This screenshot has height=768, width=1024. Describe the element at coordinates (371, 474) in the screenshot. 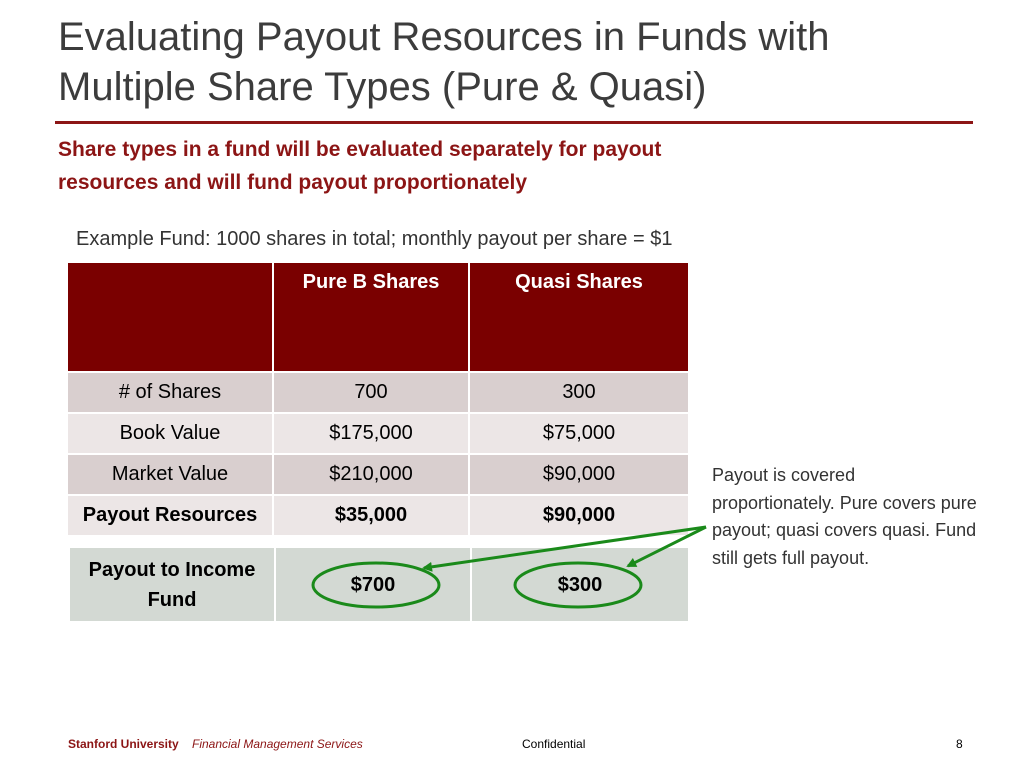

I see `pure-value: $210,000` at that location.